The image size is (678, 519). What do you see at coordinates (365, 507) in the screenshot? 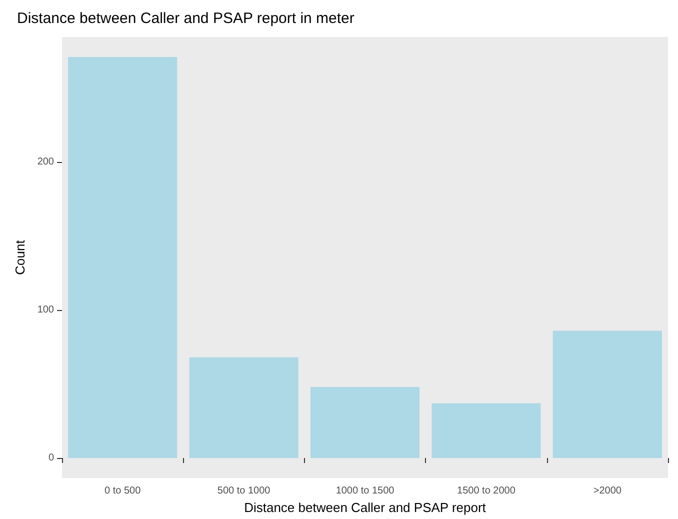
I see `x-axis-title: Distance between Caller and PSAP report` at bounding box center [365, 507].